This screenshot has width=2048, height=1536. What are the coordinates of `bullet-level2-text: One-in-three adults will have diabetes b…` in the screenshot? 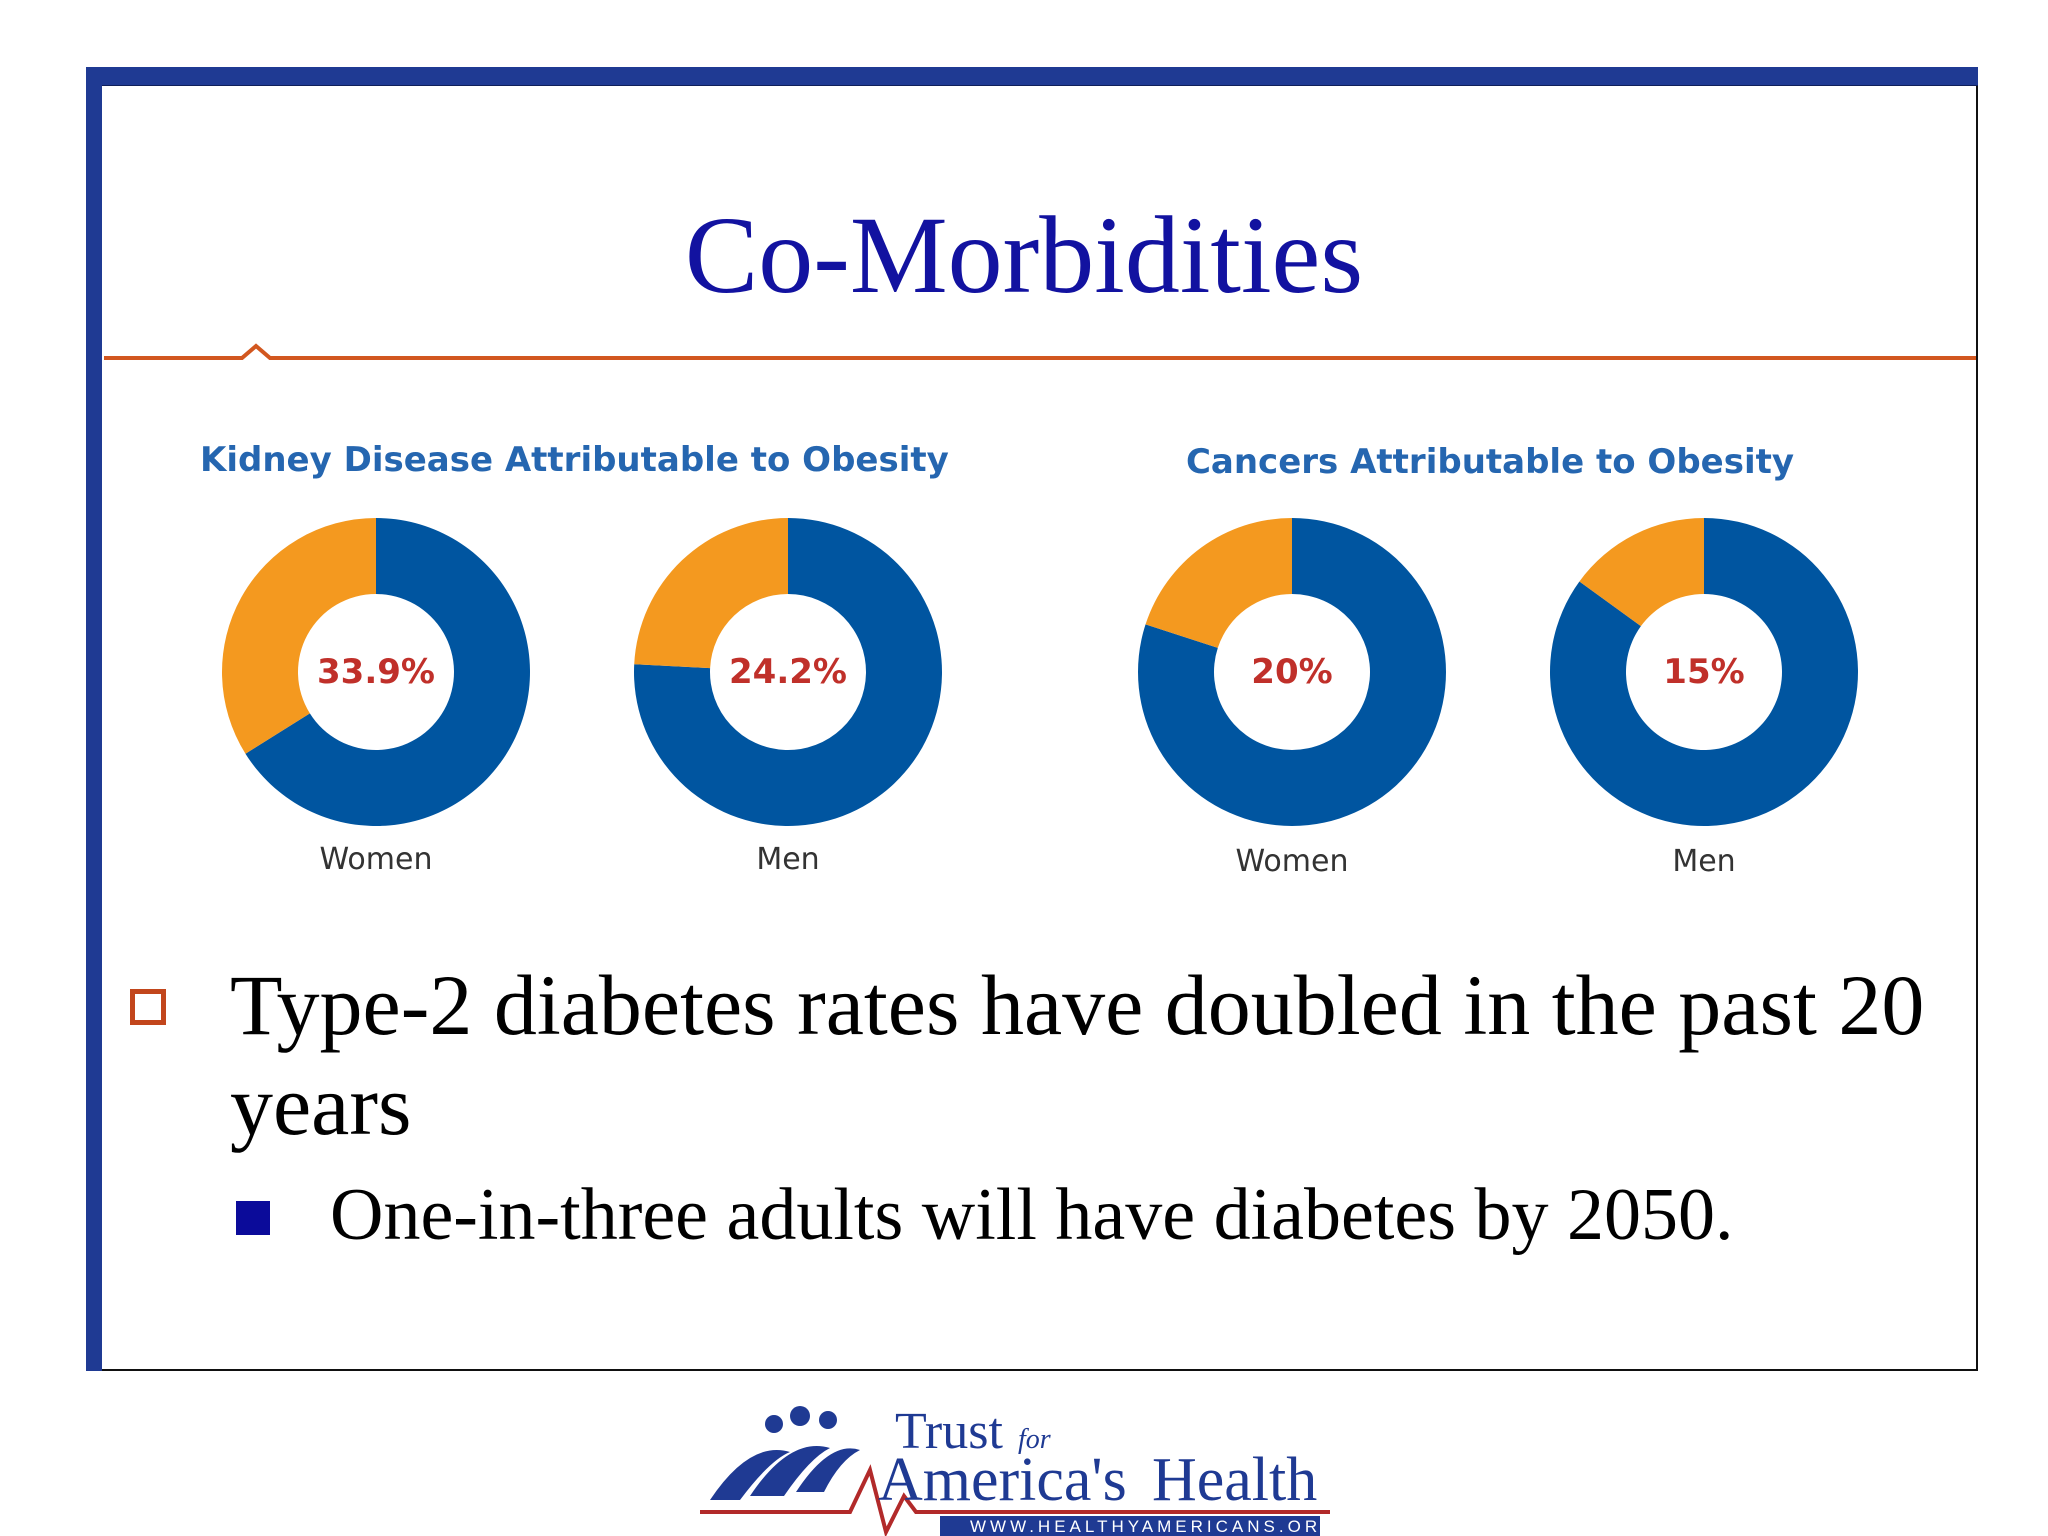 It's located at (1032, 1215).